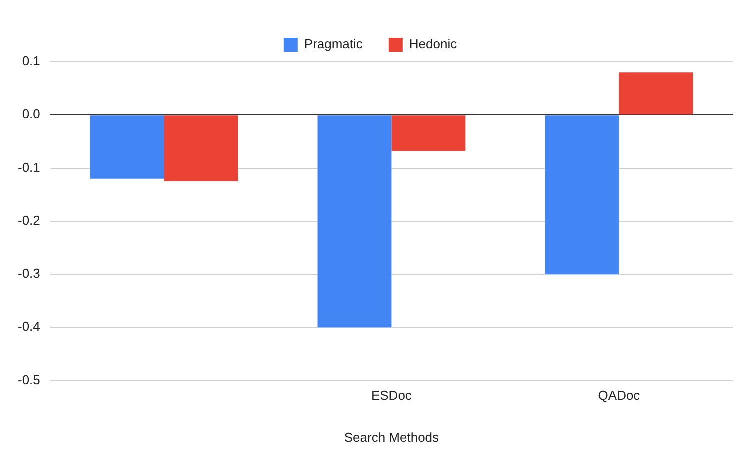  I want to click on y-tick-label: -0.1, so click(29, 167).